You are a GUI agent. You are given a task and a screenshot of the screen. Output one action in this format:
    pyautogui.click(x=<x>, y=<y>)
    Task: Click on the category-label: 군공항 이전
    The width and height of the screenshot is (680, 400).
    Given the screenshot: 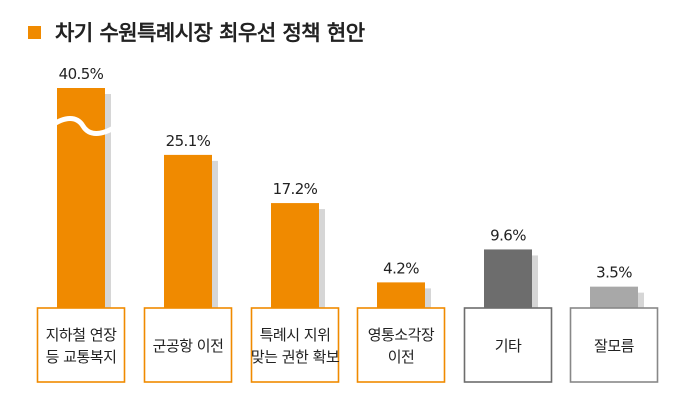 What is the action you would take?
    pyautogui.click(x=188, y=346)
    